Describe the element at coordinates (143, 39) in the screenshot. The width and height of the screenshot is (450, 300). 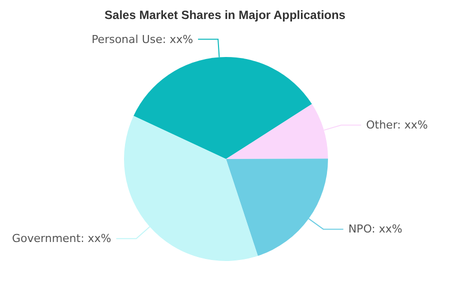
I see `slice-label: Personal Use: xx%` at that location.